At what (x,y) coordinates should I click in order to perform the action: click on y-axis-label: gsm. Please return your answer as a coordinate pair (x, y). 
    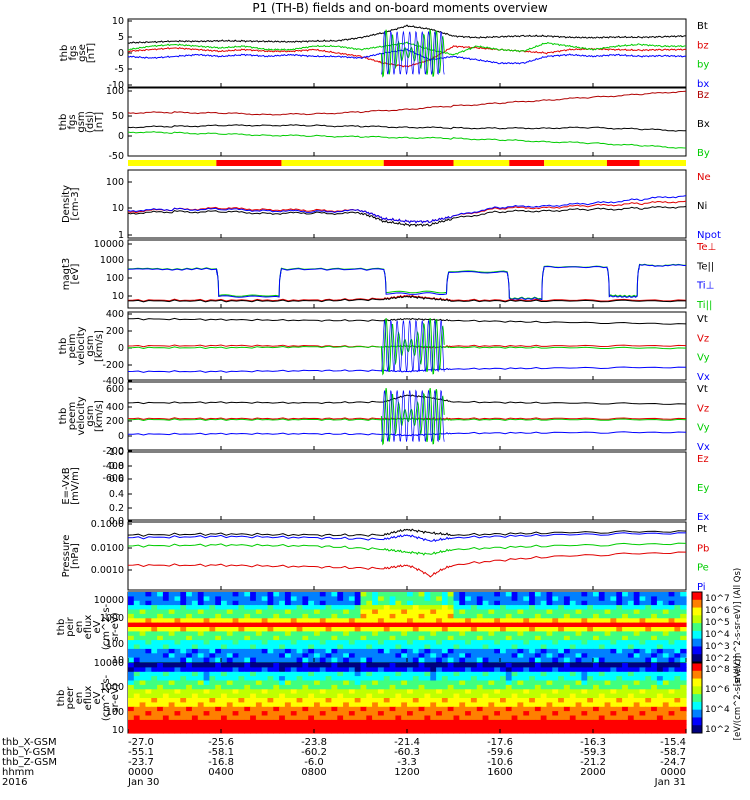
    Looking at the image, I should click on (90, 345).